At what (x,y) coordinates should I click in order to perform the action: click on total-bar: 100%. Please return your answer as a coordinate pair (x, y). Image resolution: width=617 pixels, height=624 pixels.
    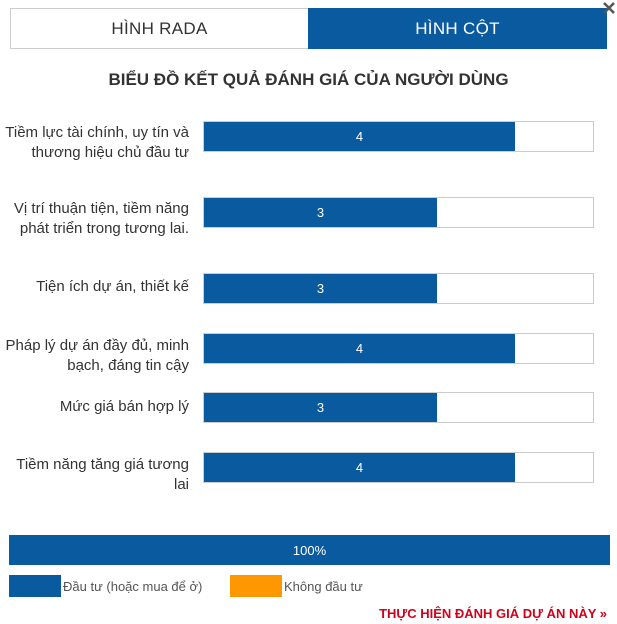
    Looking at the image, I should click on (309, 550).